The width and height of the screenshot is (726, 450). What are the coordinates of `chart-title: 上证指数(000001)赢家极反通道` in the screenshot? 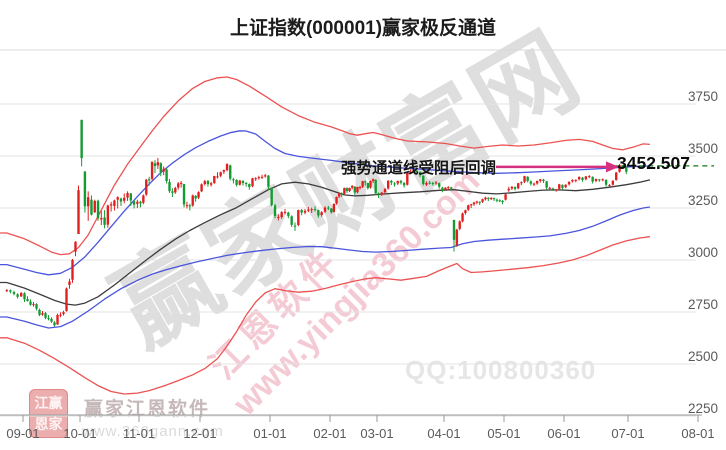 It's located at (363, 28).